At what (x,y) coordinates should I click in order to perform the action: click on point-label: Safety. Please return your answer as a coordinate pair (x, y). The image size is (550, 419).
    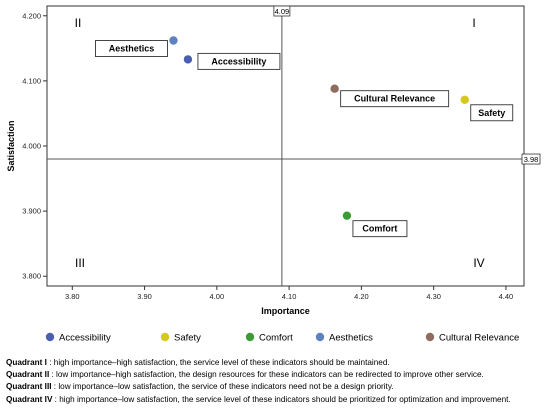
    Looking at the image, I should click on (491, 113).